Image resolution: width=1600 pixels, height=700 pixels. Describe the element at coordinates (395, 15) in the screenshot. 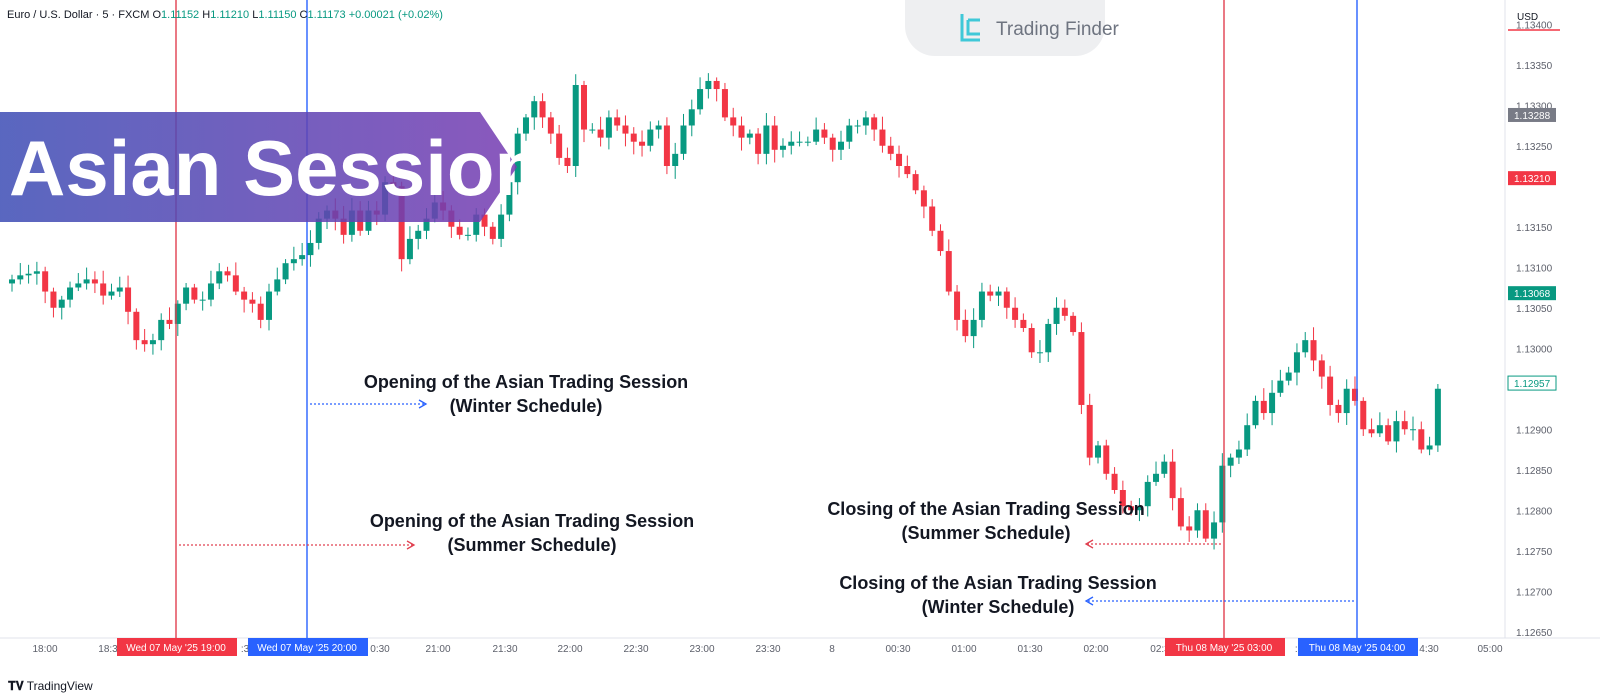

I see `change-value: +0.00021 (+0.02%)` at that location.